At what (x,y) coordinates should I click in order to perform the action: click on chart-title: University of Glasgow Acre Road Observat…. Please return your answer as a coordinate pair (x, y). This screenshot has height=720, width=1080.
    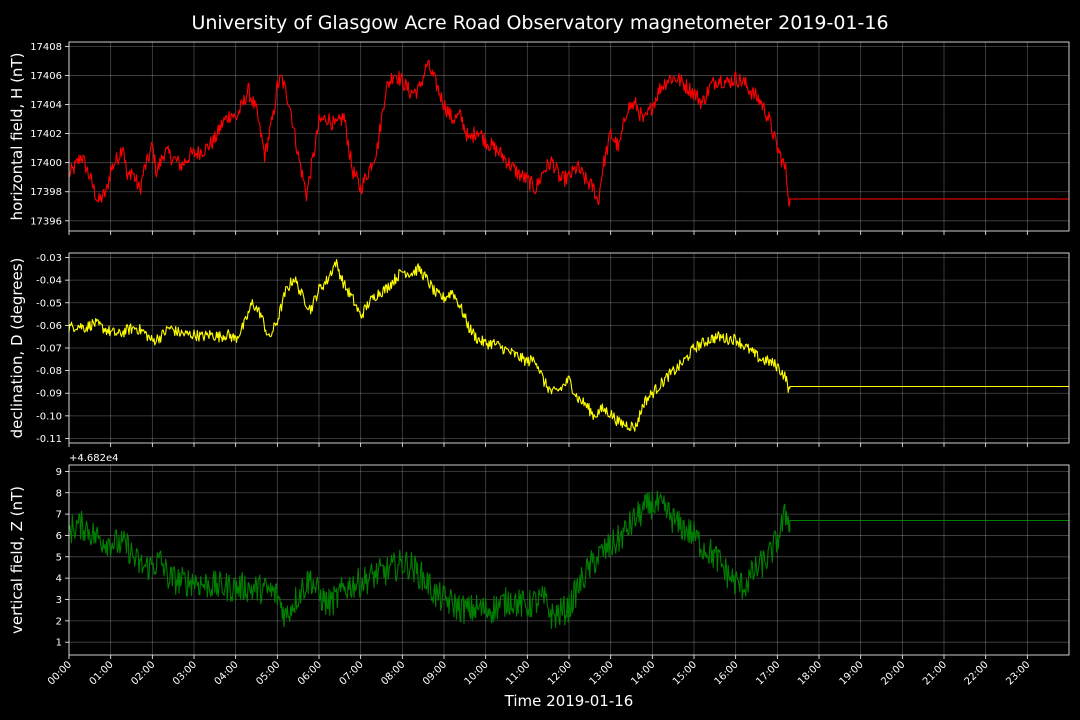
    Looking at the image, I should click on (539, 23).